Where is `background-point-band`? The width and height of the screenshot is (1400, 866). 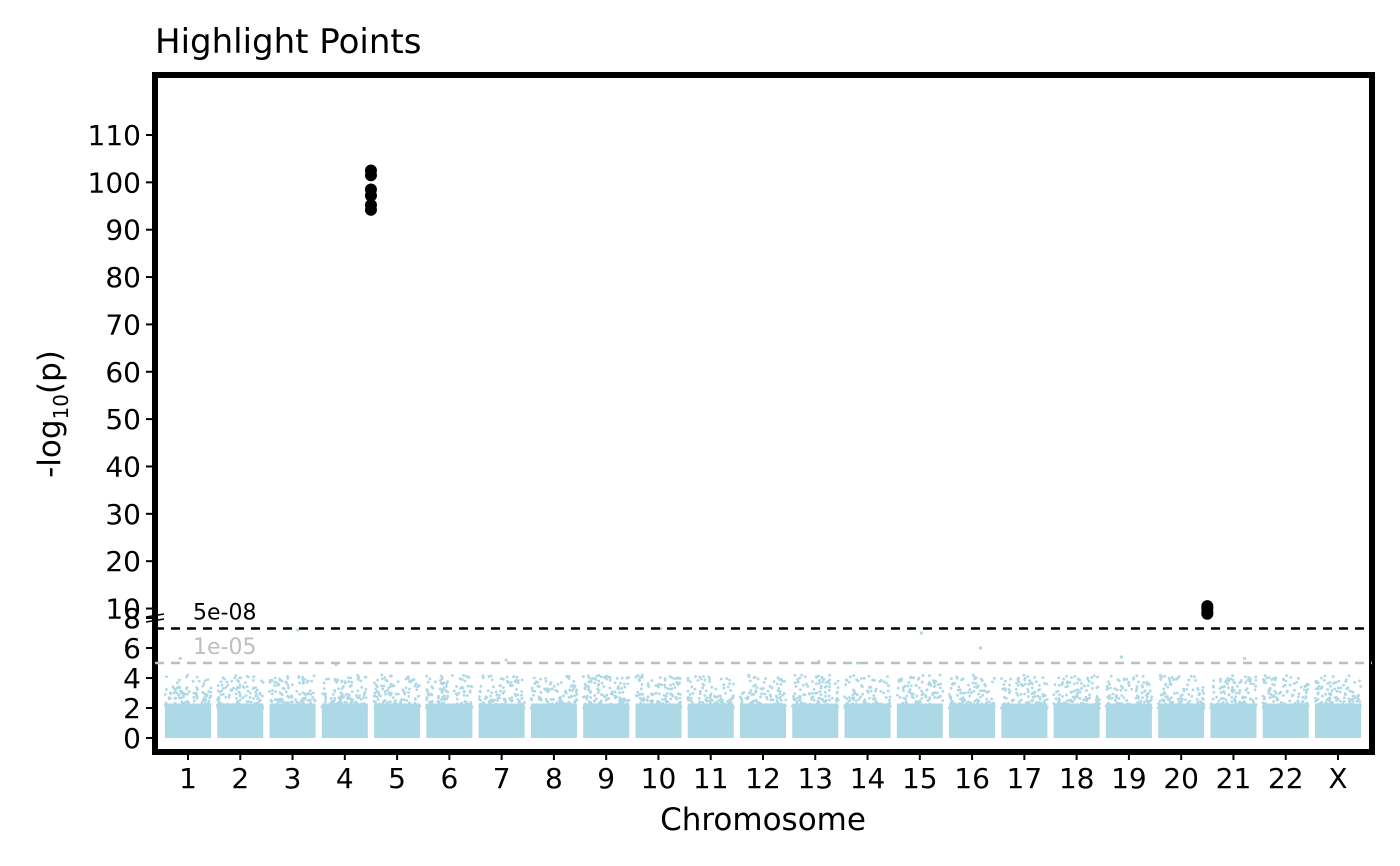
background-point-band is located at coordinates (292, 720).